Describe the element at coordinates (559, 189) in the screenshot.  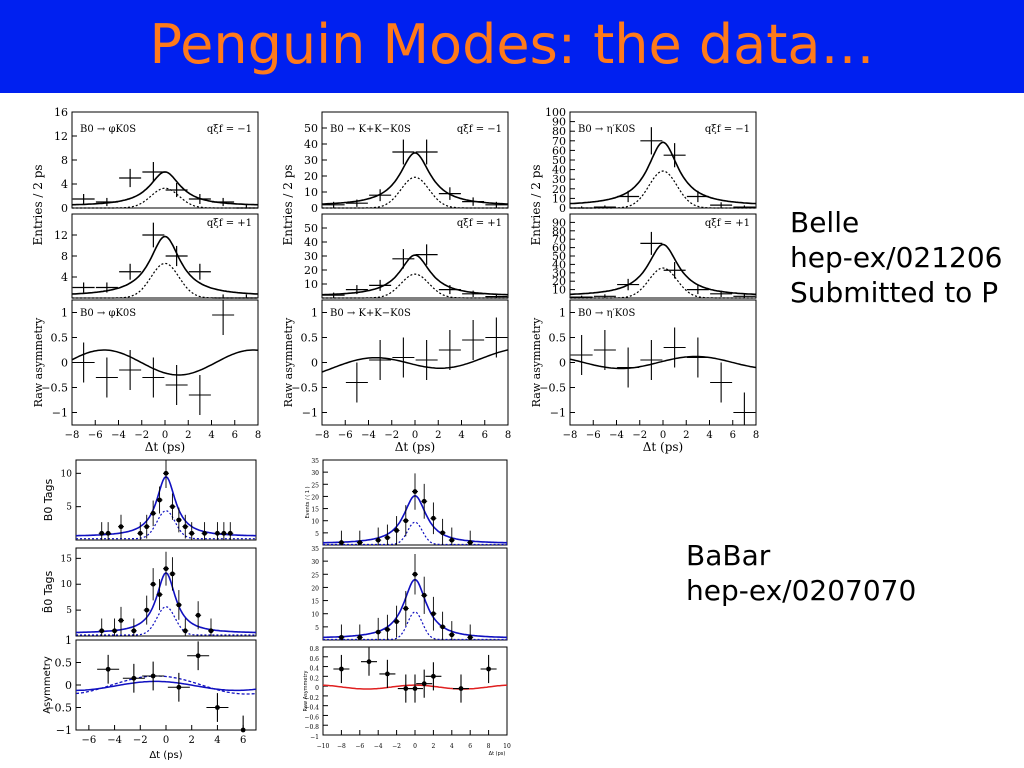
I see `belle-2-upper-ytick-label: 20` at that location.